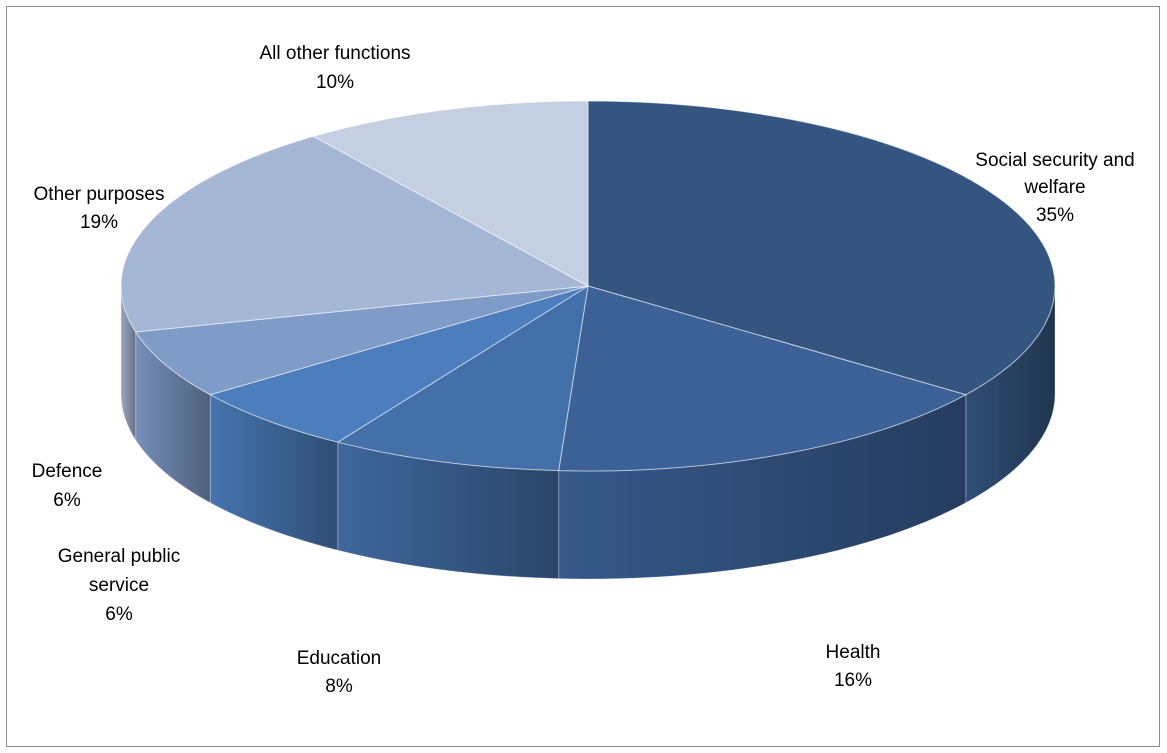  What do you see at coordinates (450, 193) in the screenshot?
I see `pie-slice-all-other-functions` at bounding box center [450, 193].